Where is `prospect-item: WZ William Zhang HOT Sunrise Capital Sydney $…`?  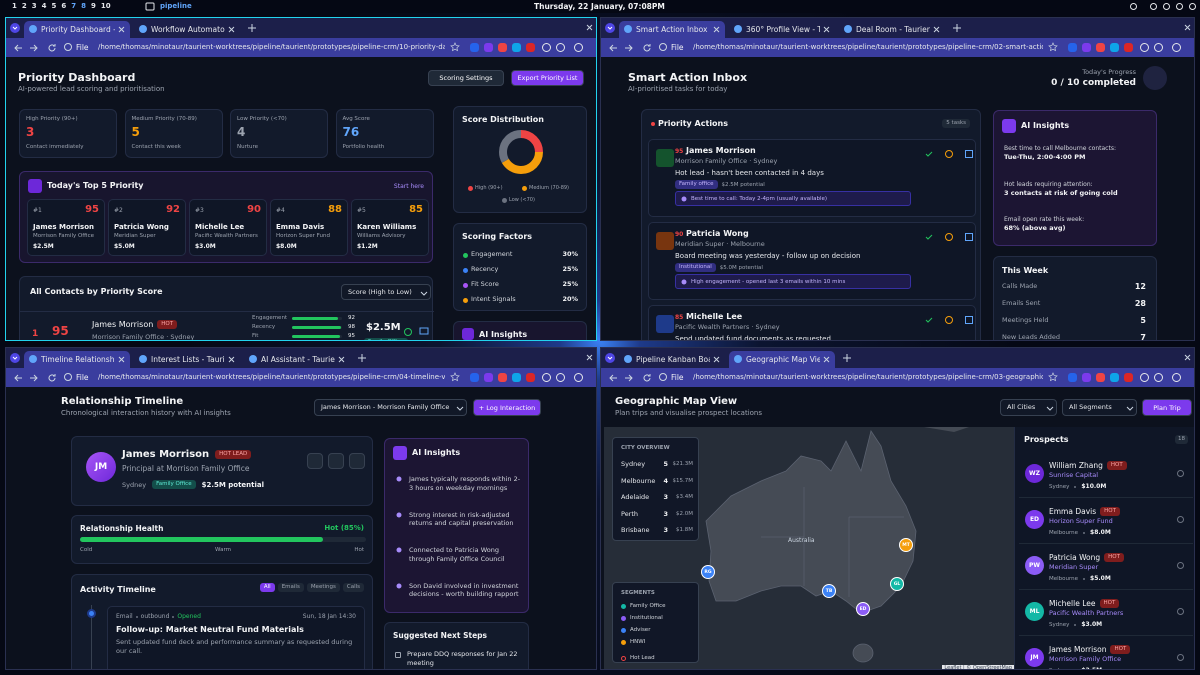
prospect-item: WZ William Zhang HOT Sunrise Capital Sydney $… is located at coordinates (1106, 477).